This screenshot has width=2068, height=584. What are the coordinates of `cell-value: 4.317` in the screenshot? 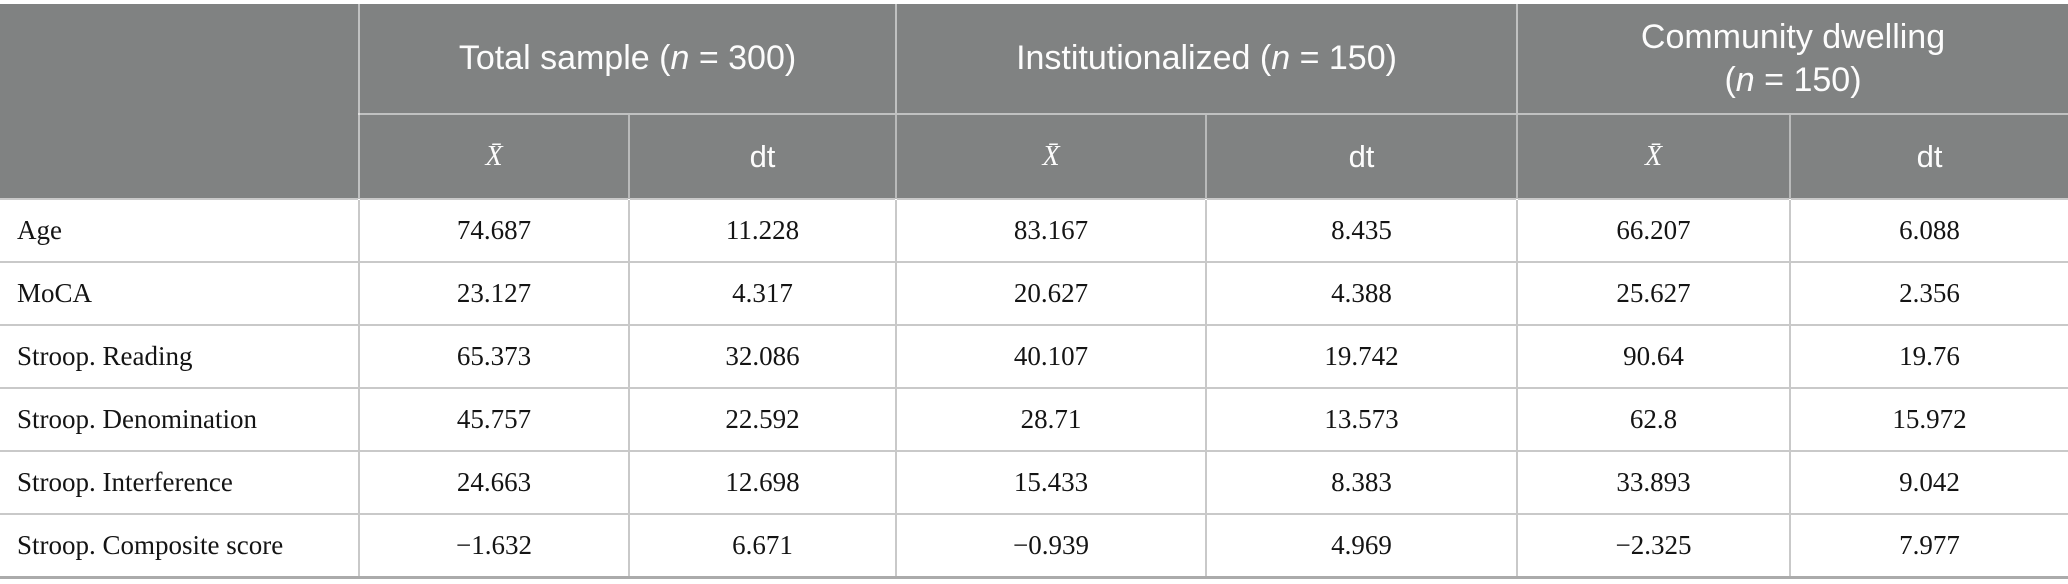 It's located at (762, 293).